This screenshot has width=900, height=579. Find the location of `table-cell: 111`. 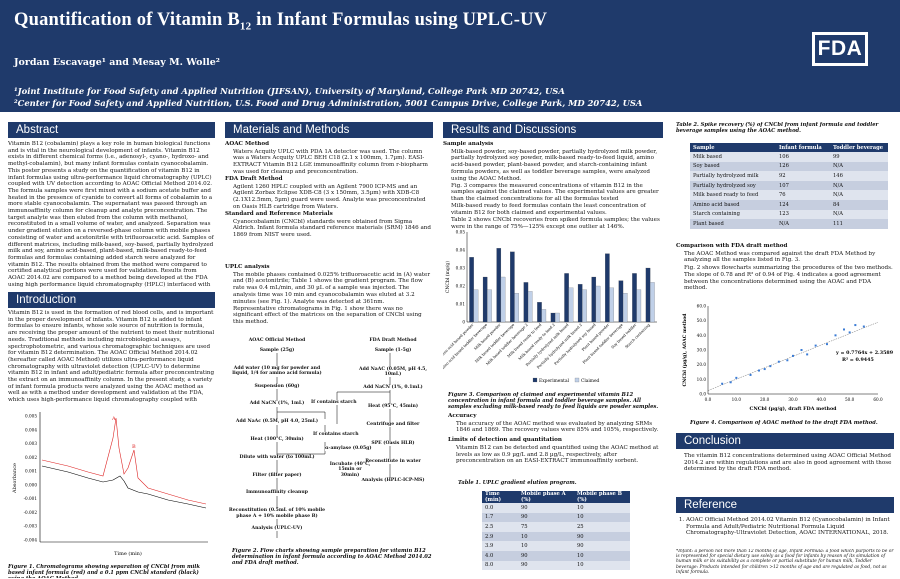

table-cell: 111 is located at coordinates (859, 224).